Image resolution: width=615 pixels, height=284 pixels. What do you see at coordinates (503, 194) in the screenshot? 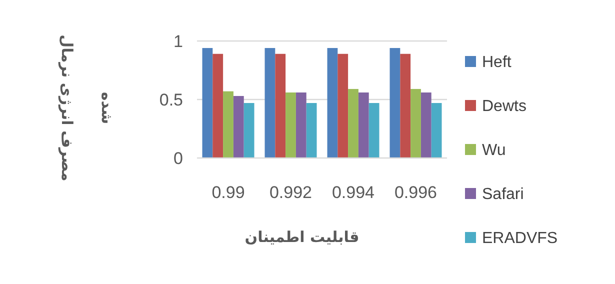
I see `legend-label: Safari` at bounding box center [503, 194].